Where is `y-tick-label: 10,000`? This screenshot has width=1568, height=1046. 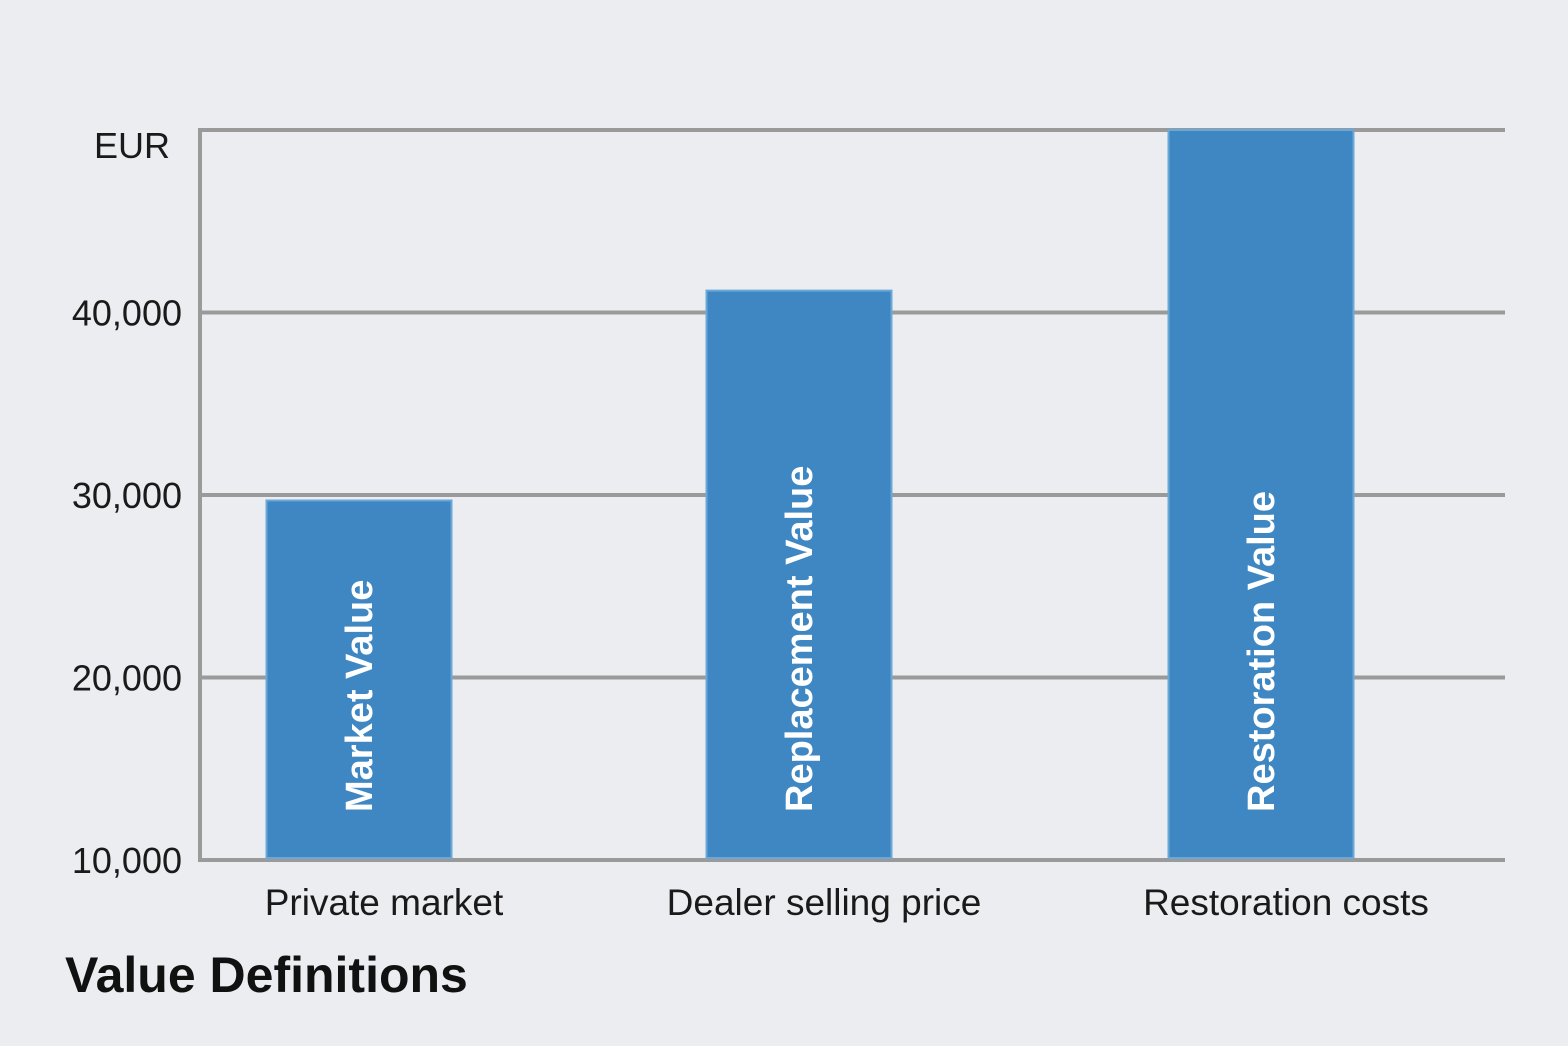
y-tick-label: 10,000 is located at coordinates (127, 860).